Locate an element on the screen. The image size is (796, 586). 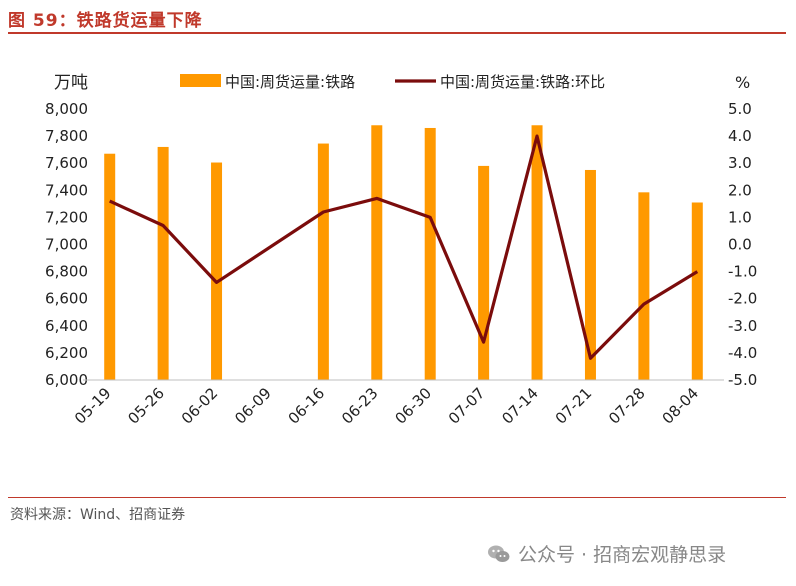
x-tick-label: 05-19 is located at coordinates (93, 406).